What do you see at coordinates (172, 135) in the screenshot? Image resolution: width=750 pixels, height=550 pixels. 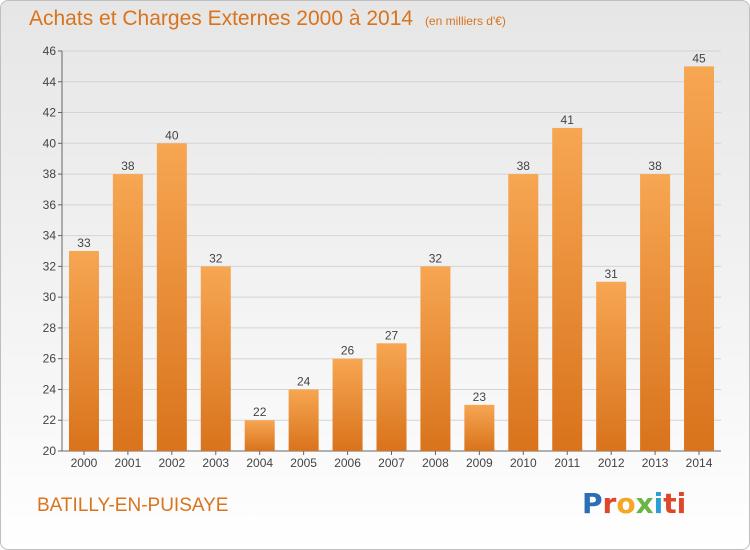 I see `data-label: 40` at bounding box center [172, 135].